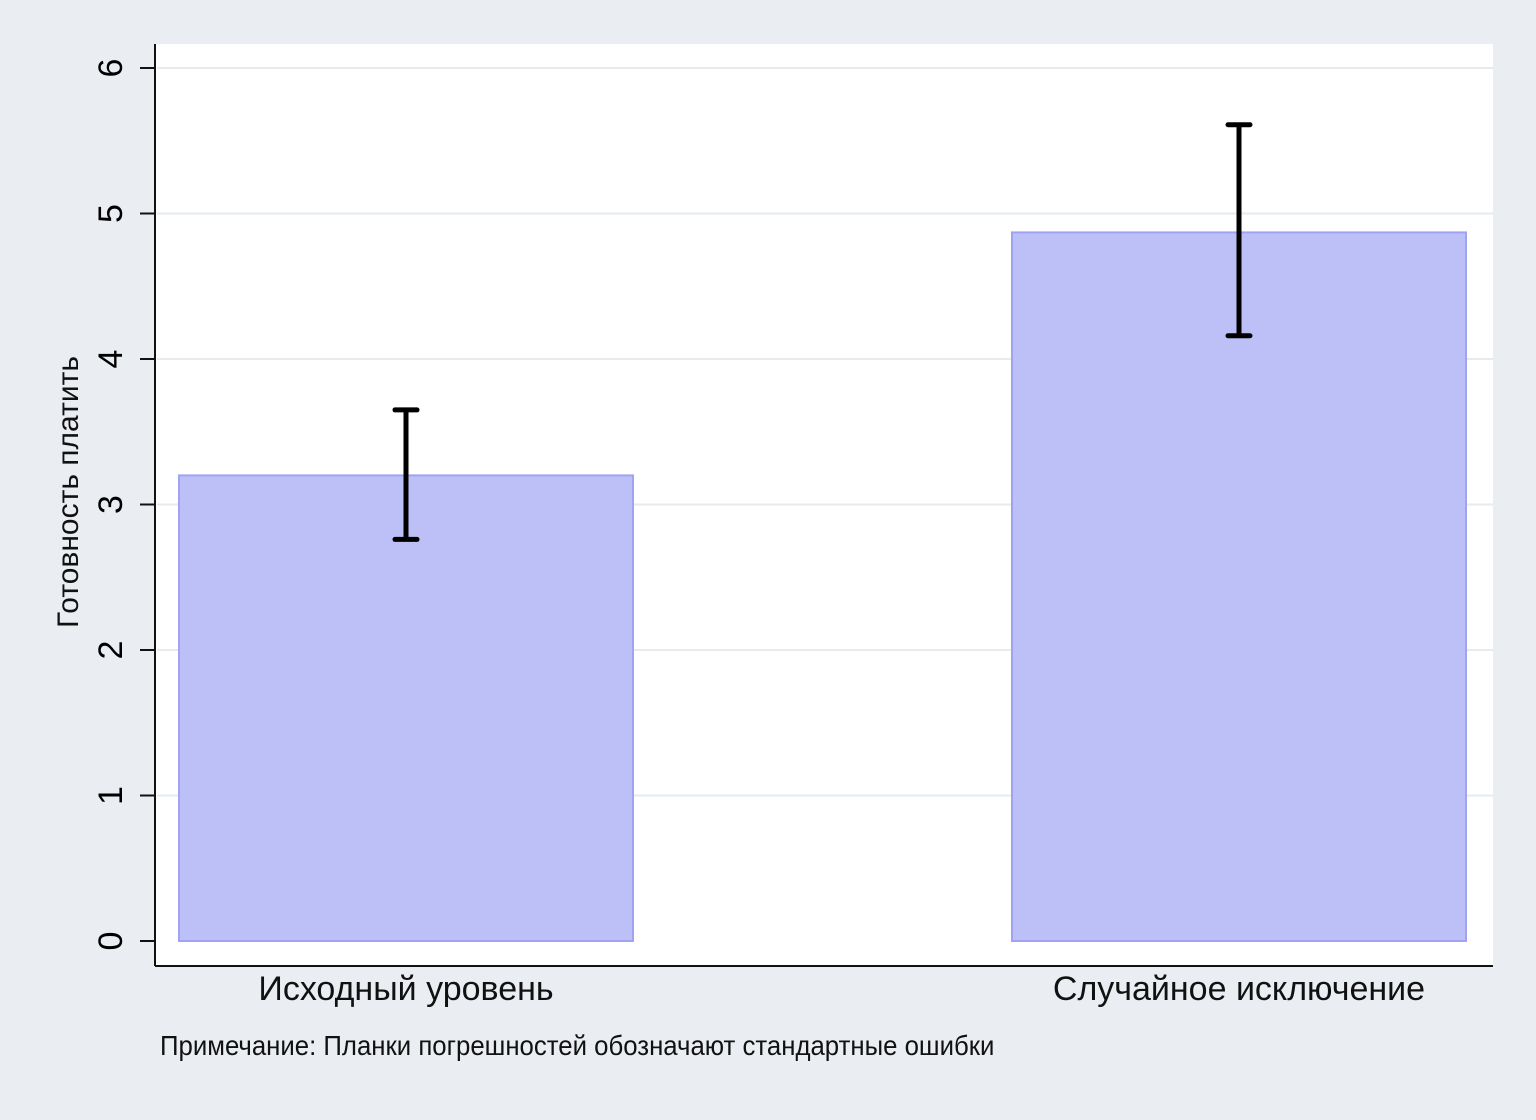  Describe the element at coordinates (68, 492) in the screenshot. I see `y-axis-title: Готовность платить` at that location.